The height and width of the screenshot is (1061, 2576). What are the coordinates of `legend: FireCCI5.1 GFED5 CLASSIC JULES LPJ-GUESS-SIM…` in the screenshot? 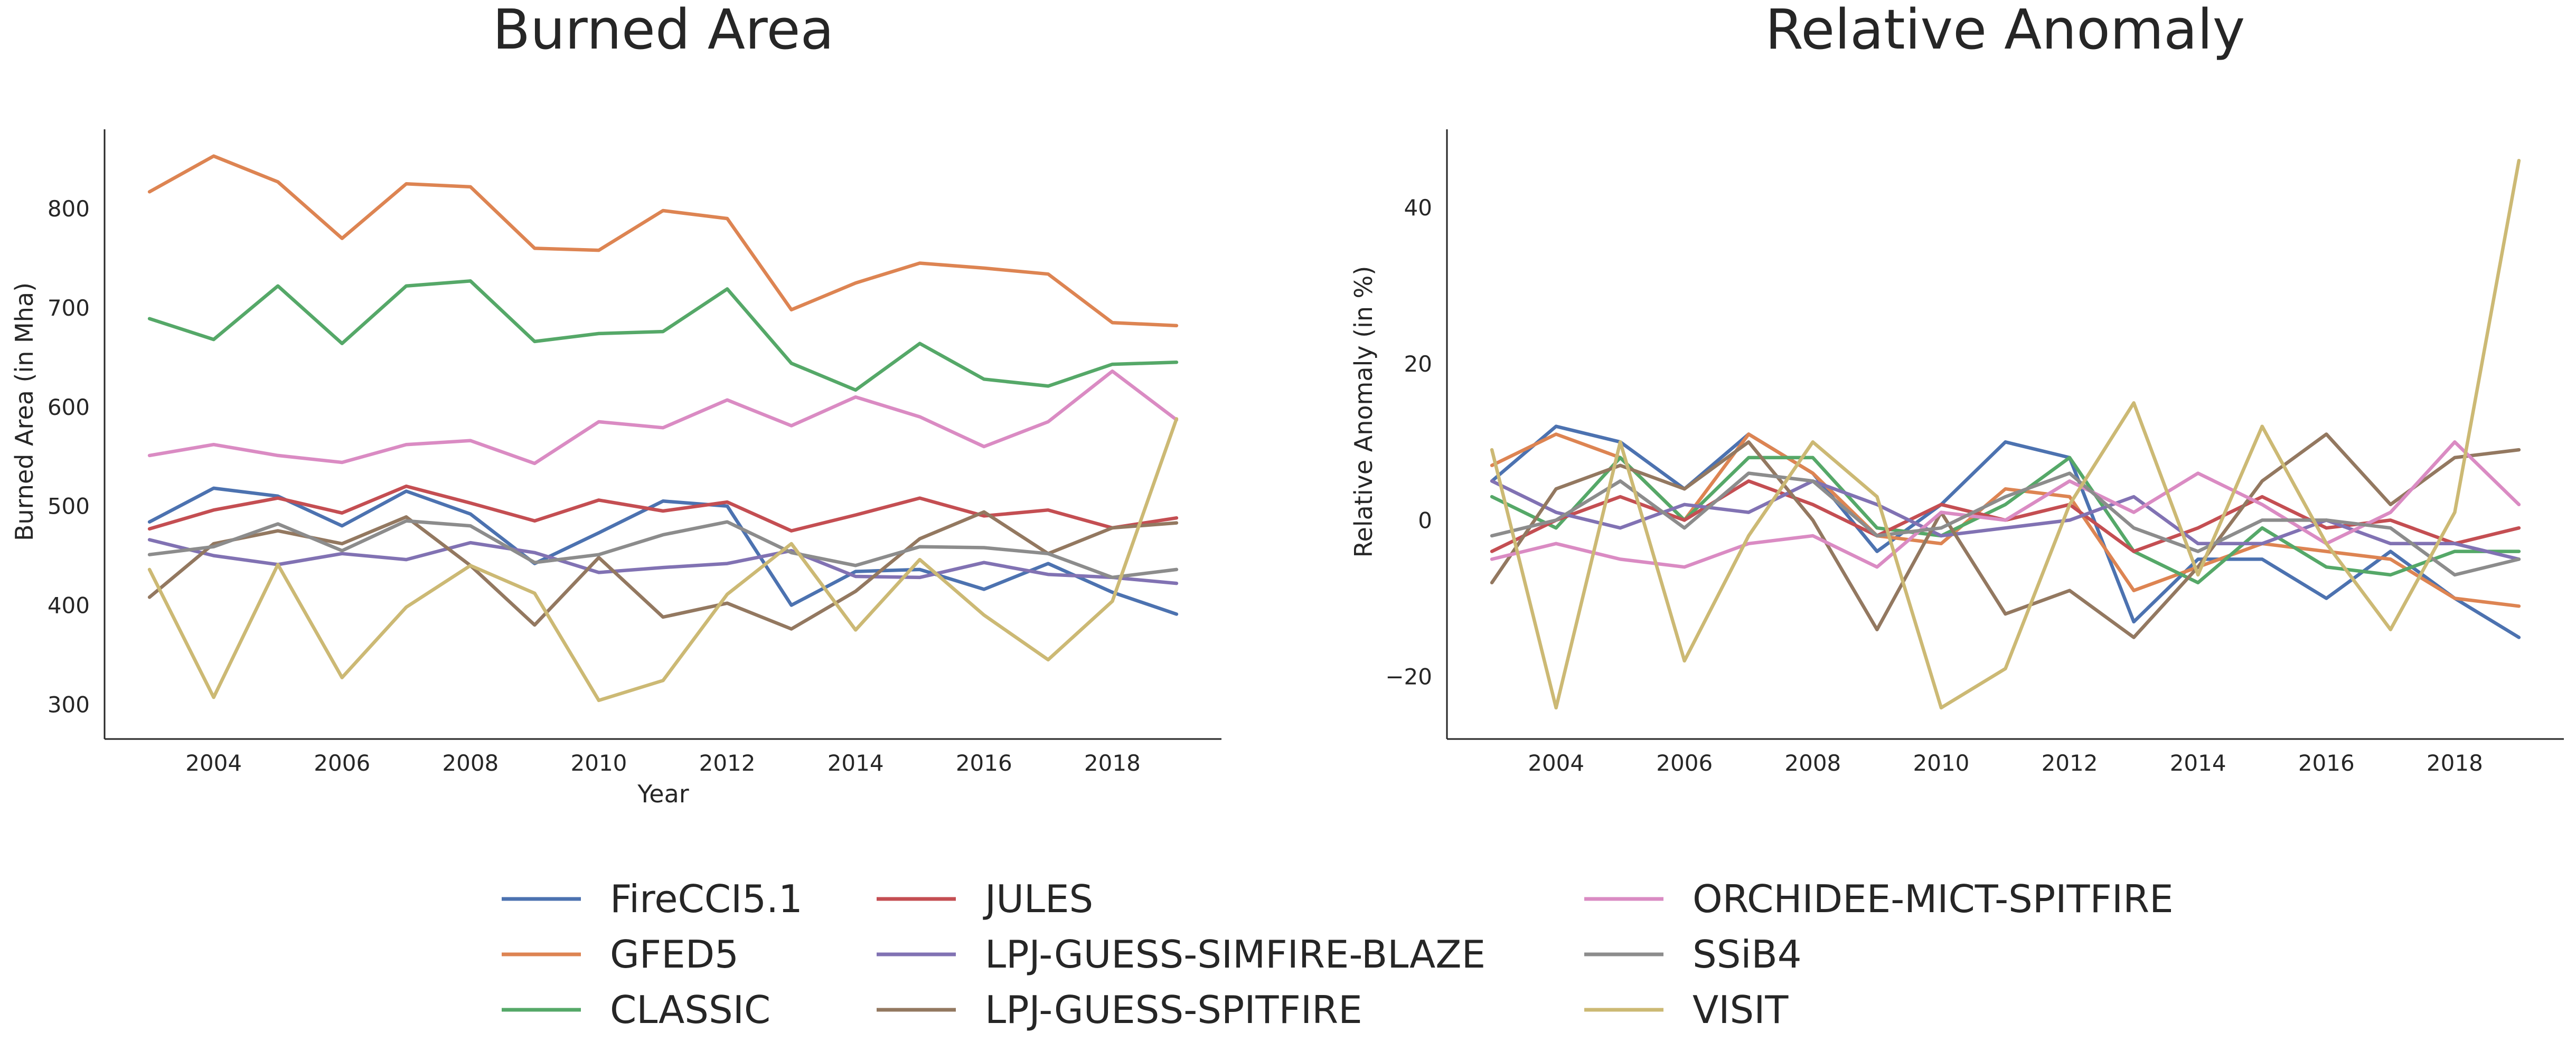 It's located at (1338, 954).